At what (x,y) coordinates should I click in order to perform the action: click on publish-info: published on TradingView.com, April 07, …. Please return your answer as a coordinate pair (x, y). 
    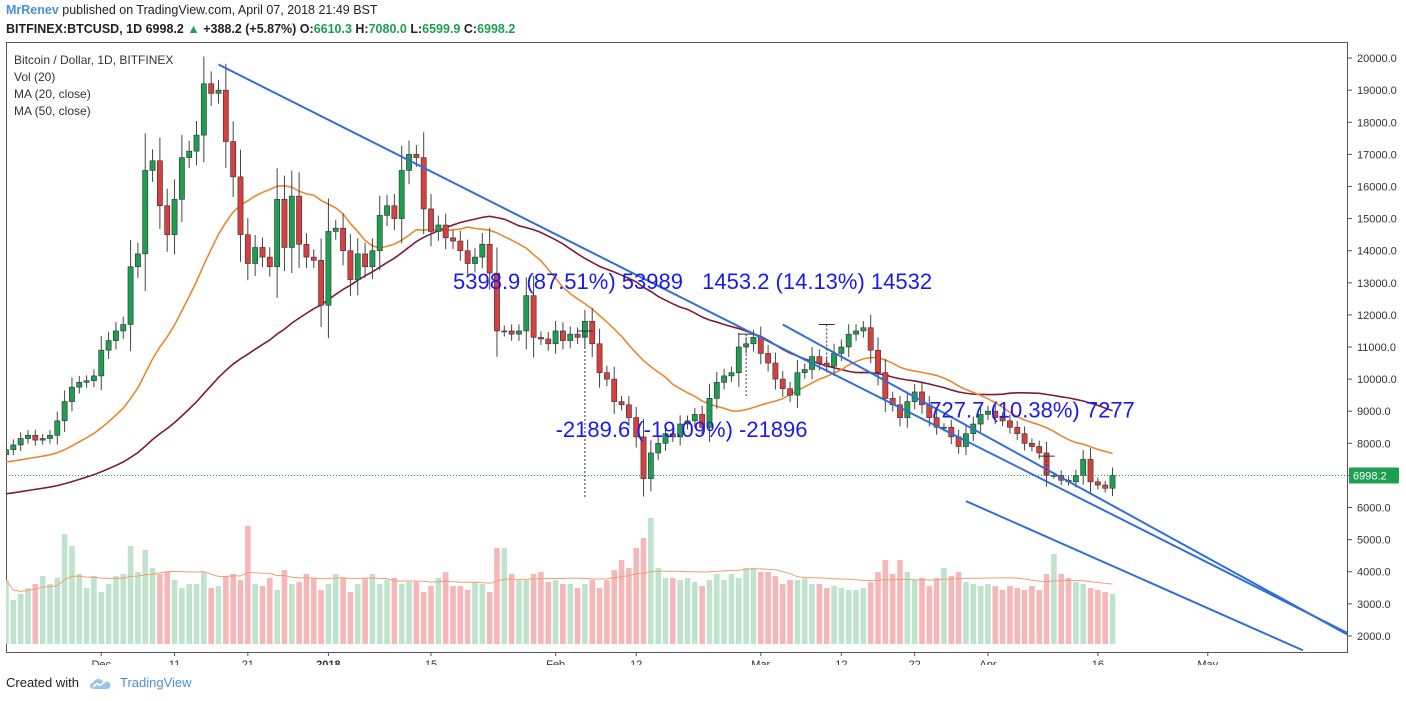
    Looking at the image, I should click on (220, 10).